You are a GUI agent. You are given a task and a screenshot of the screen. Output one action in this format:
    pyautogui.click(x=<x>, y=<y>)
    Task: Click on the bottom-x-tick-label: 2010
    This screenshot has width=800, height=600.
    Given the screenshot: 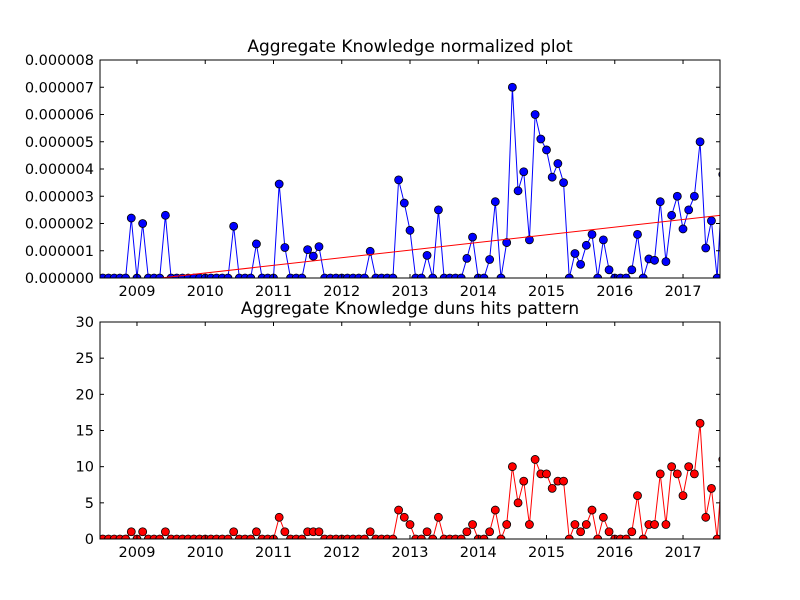 What is the action you would take?
    pyautogui.click(x=205, y=553)
    